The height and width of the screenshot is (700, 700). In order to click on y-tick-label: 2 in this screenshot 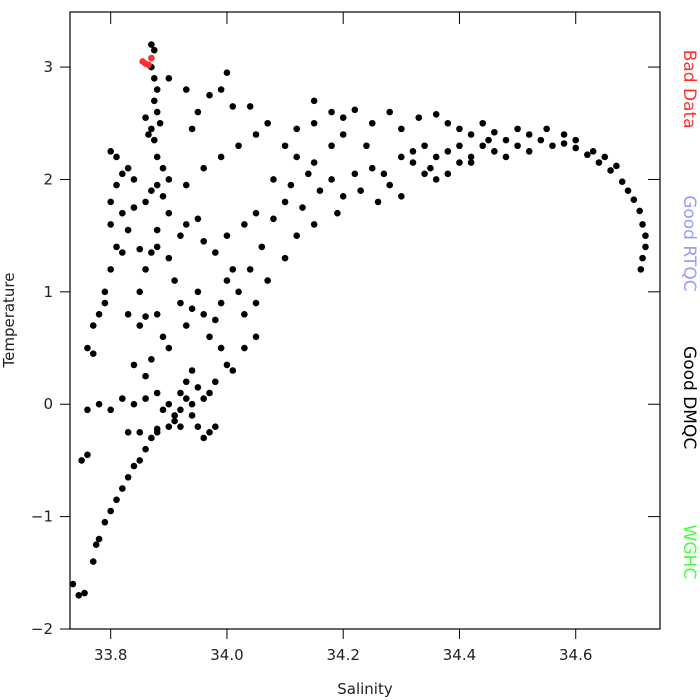, I will do `click(48, 179)`.